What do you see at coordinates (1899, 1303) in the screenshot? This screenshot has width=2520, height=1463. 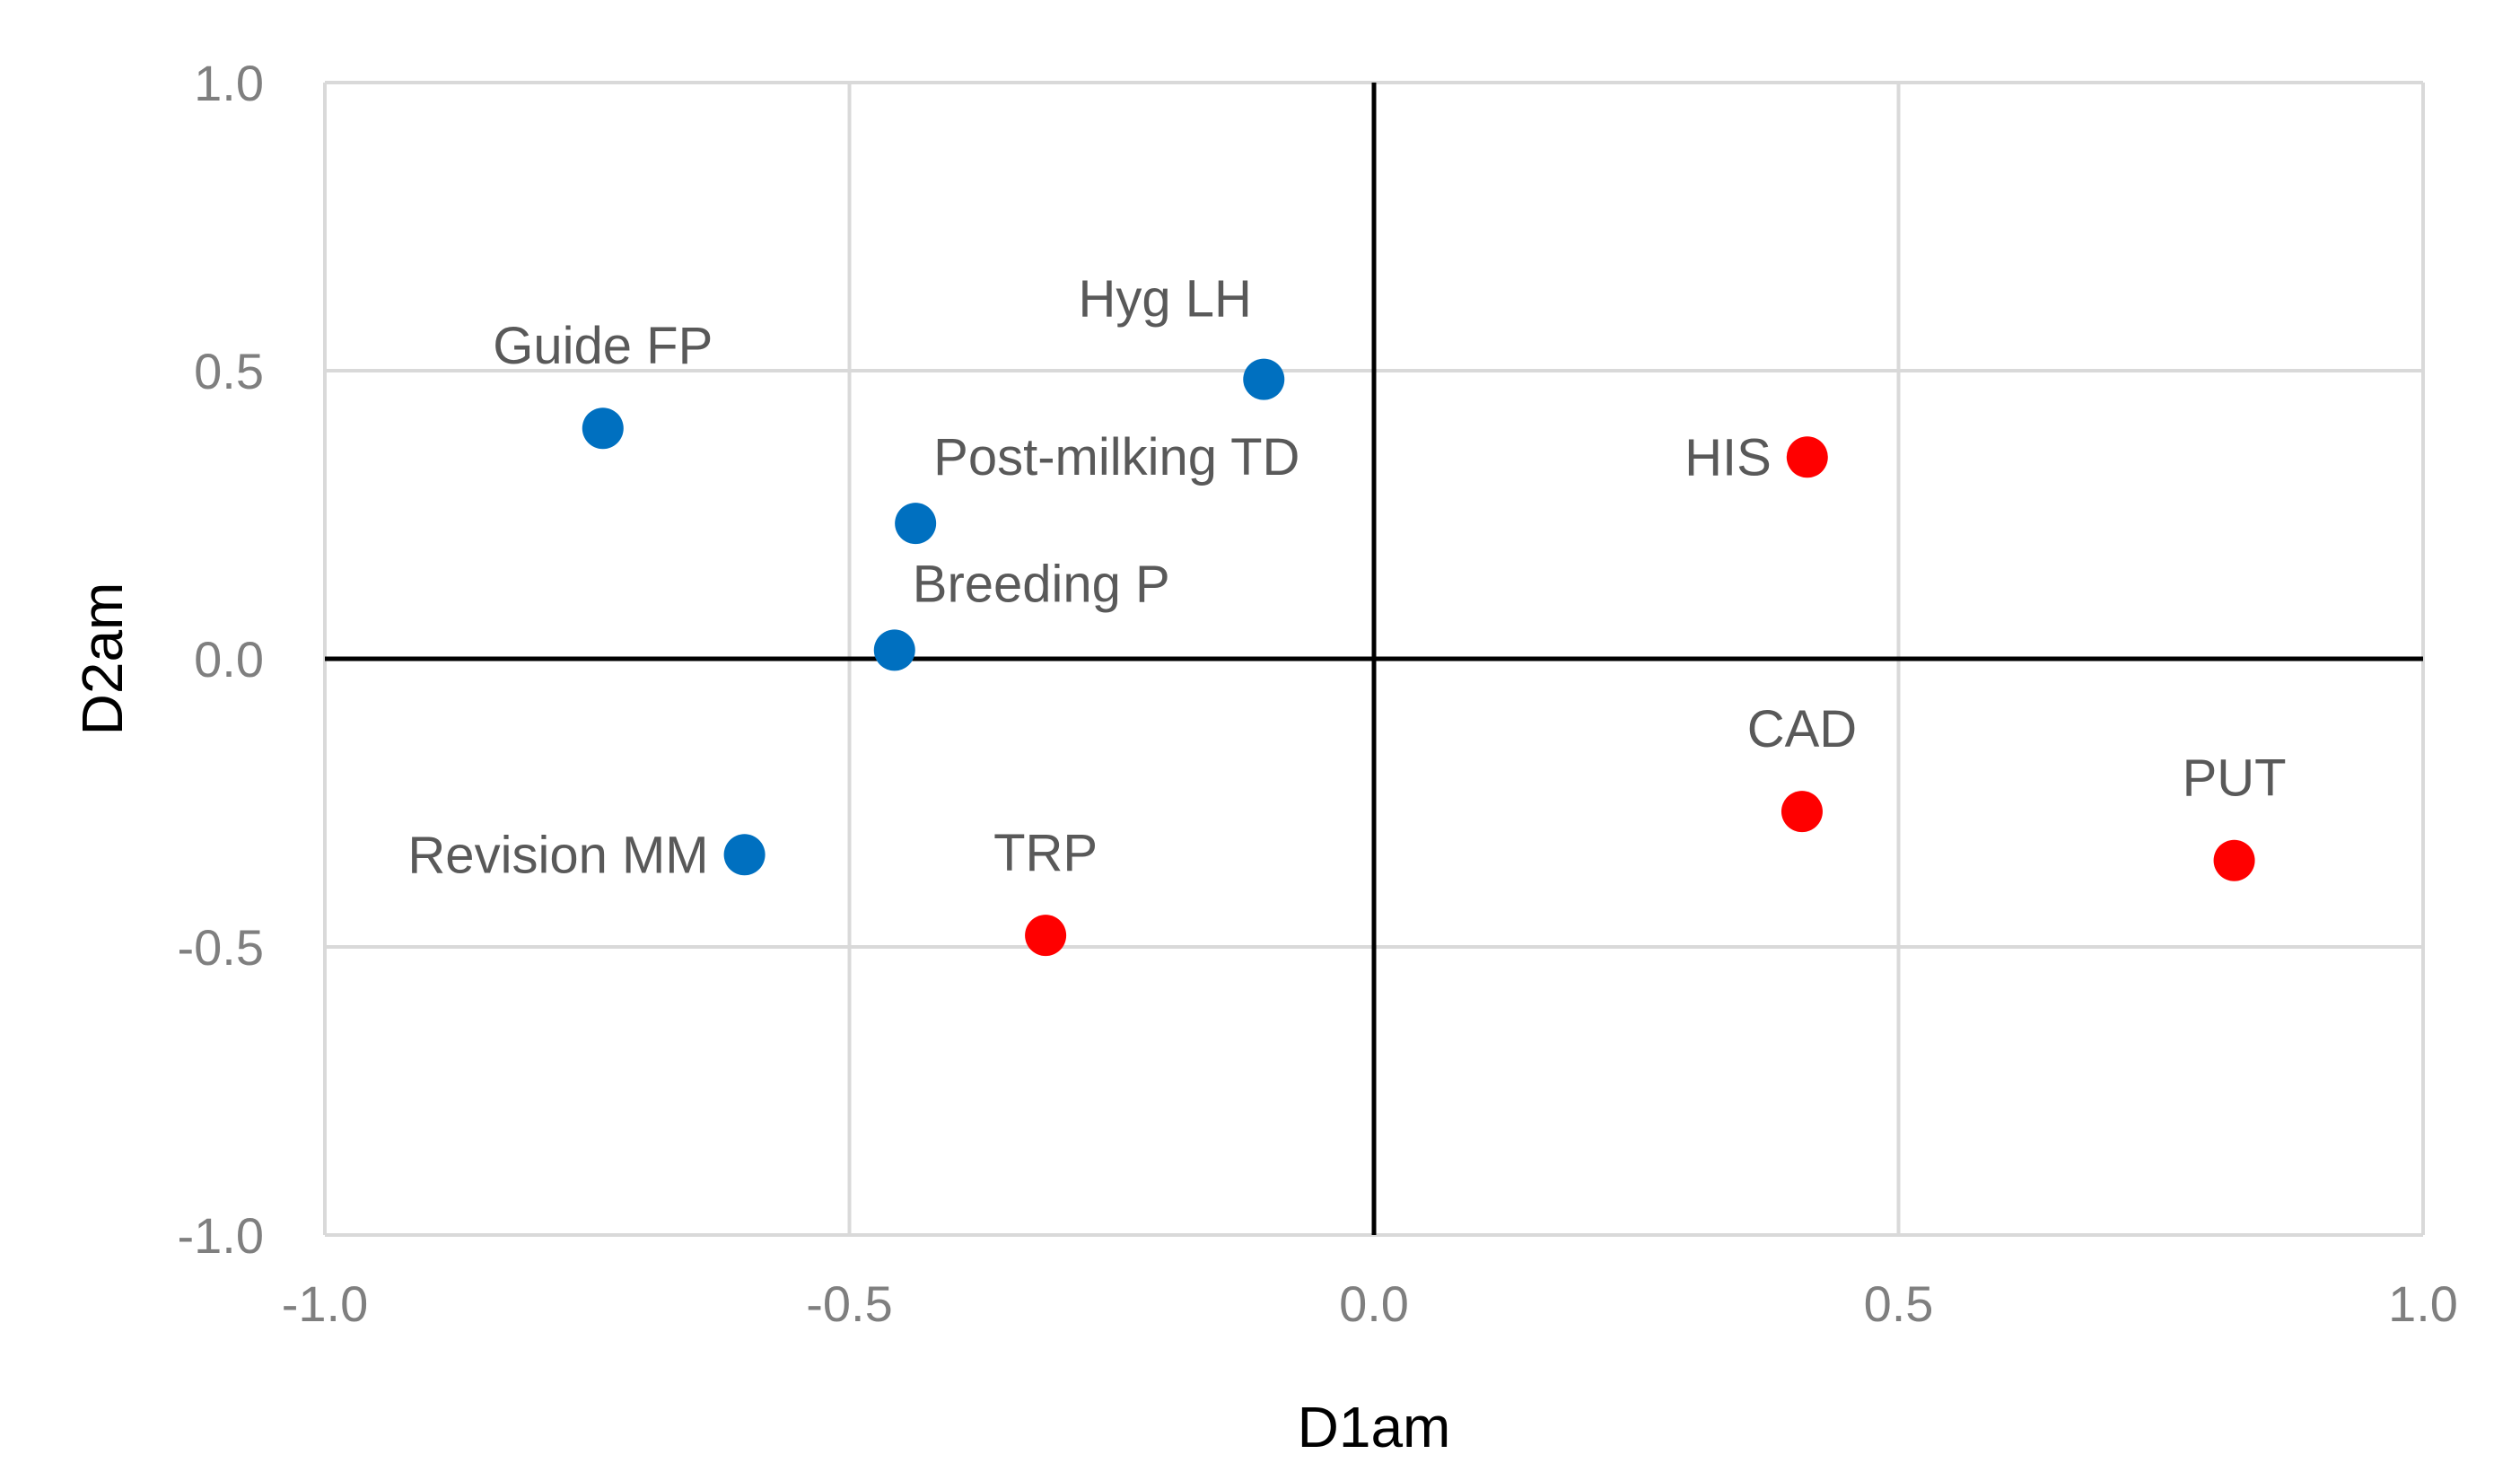 I see `x-tick-label: 0.5` at bounding box center [1899, 1303].